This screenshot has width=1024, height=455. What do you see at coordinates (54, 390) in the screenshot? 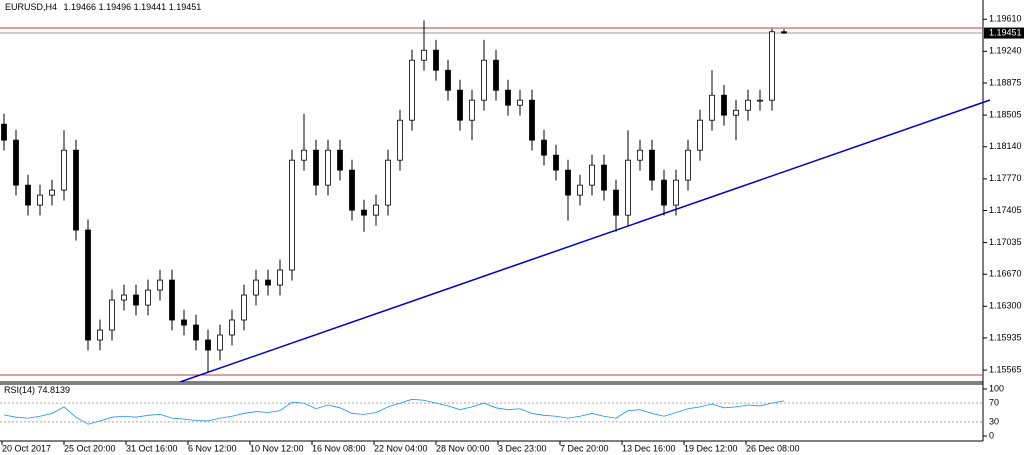
I see `rsi-value: 74.8139` at bounding box center [54, 390].